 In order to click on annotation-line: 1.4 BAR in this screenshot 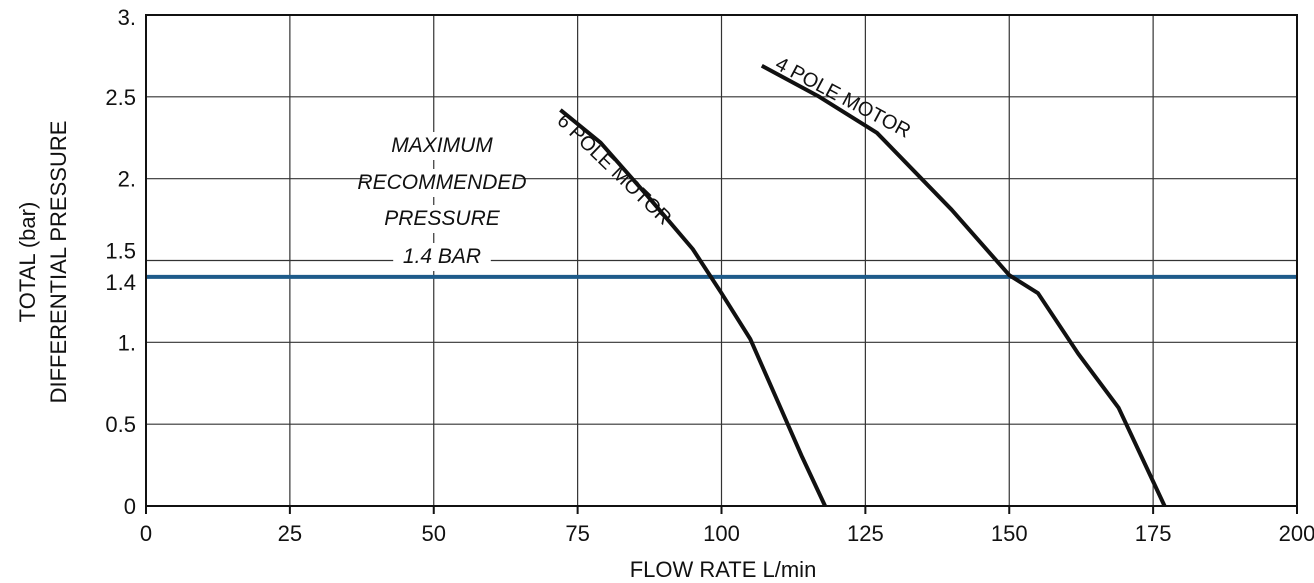, I will do `click(442, 256)`.